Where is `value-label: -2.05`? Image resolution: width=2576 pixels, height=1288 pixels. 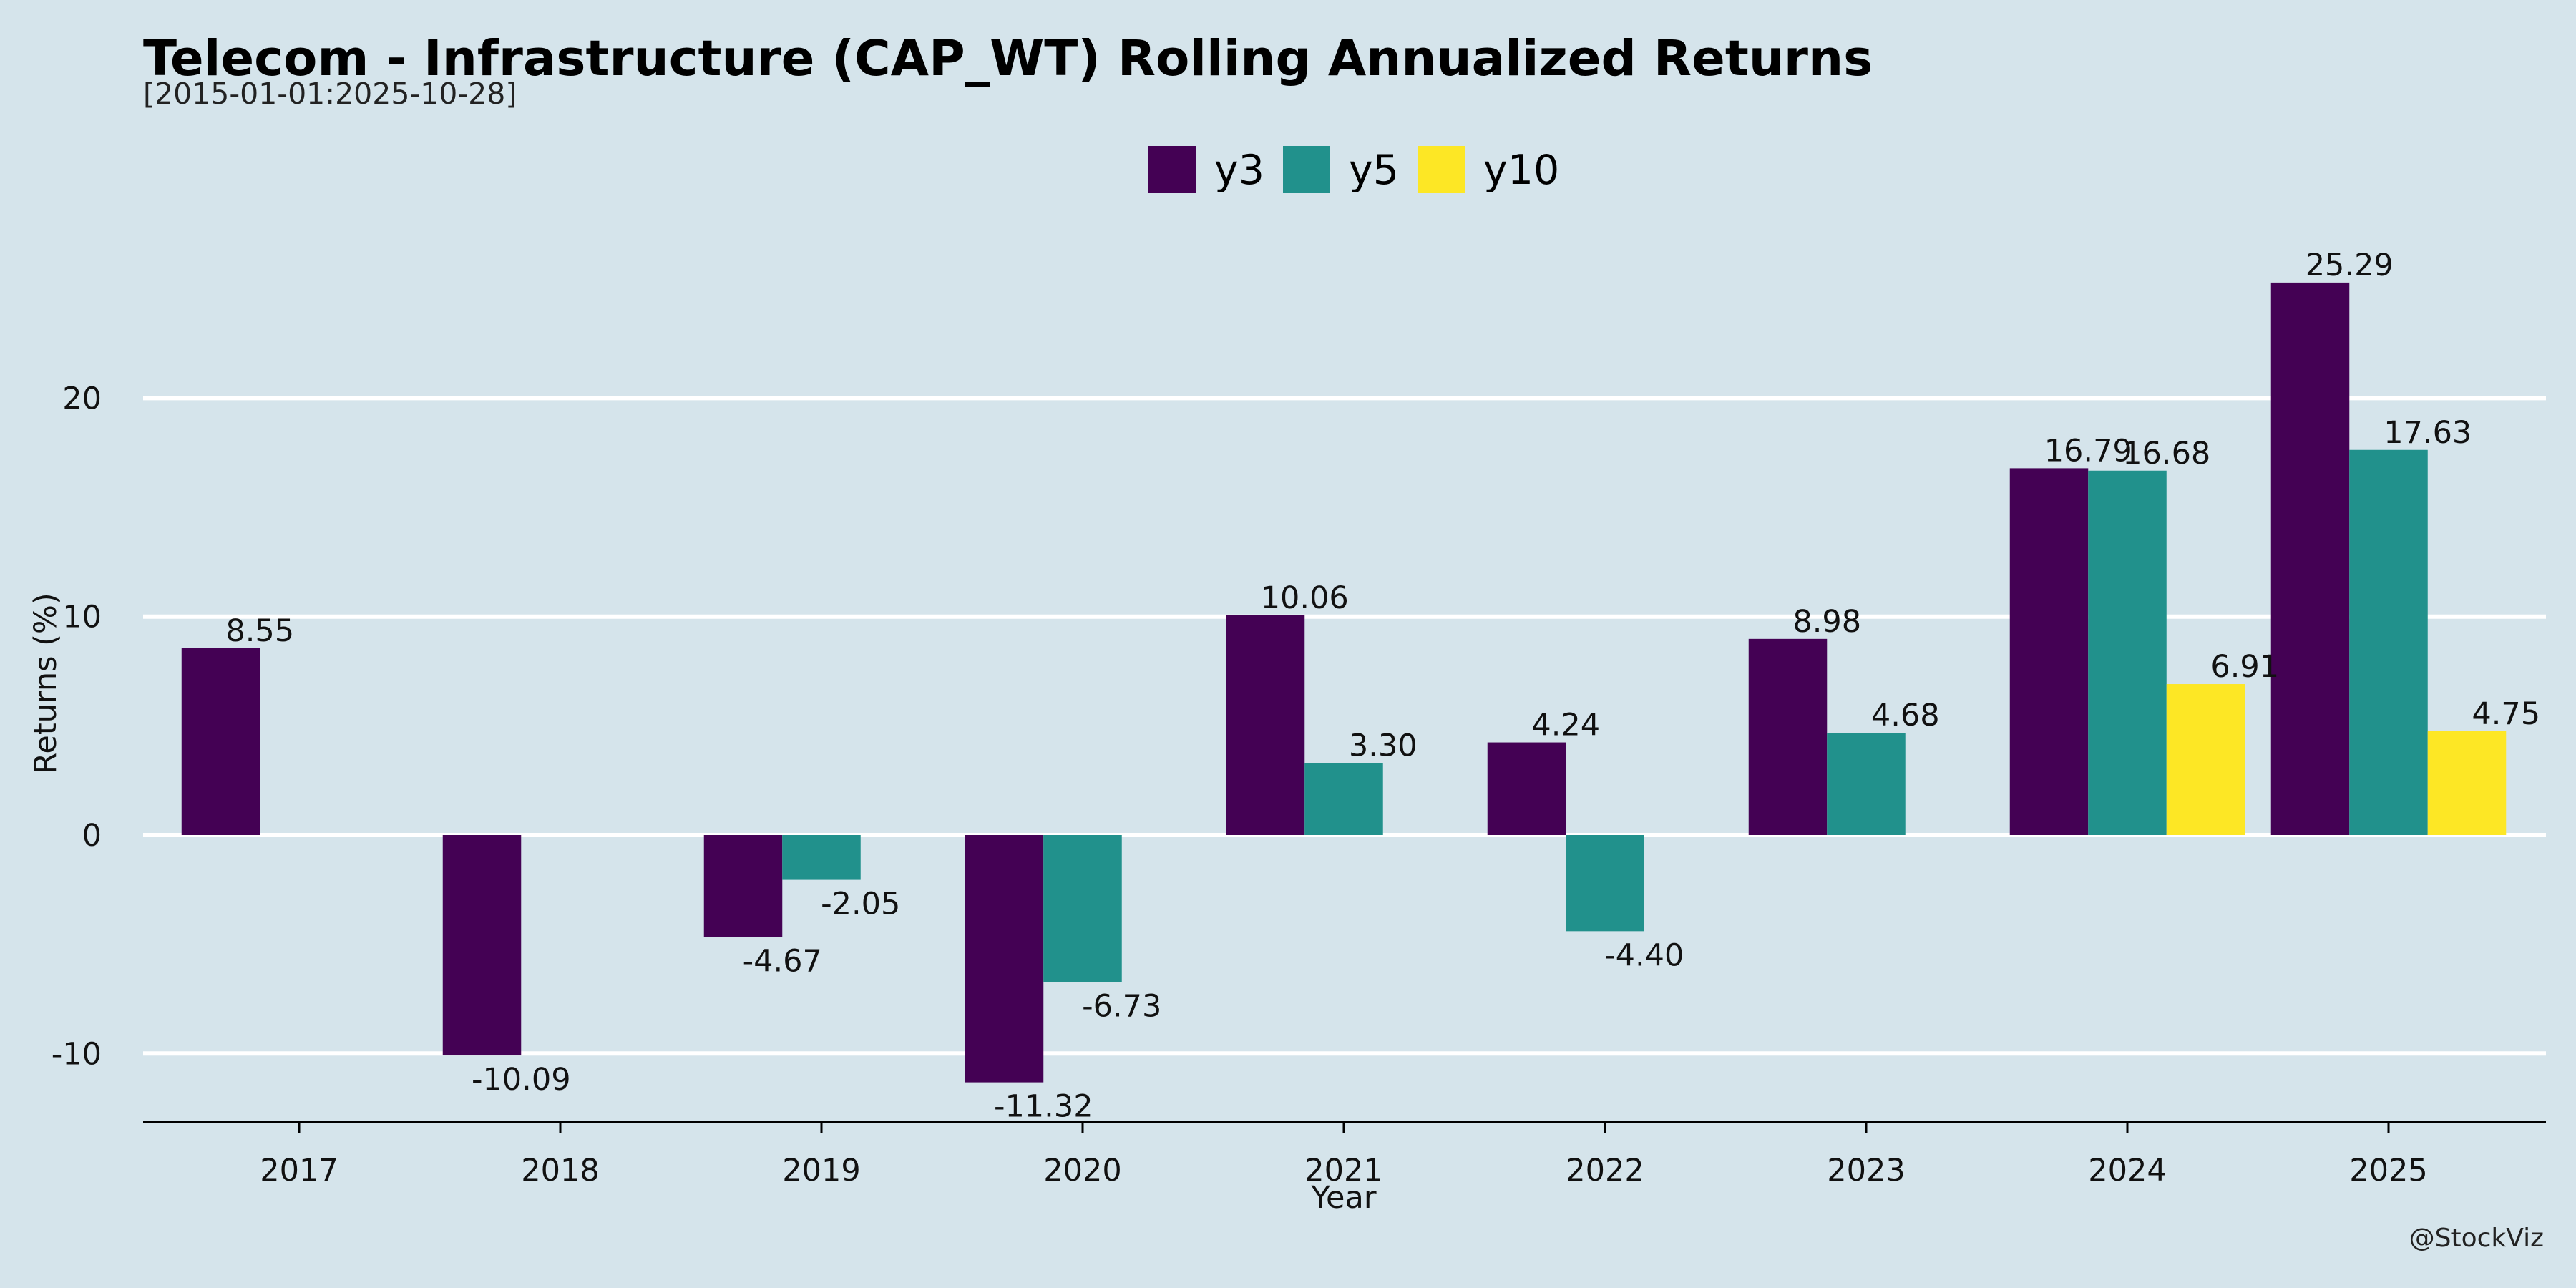 value-label: -2.05 is located at coordinates (860, 904).